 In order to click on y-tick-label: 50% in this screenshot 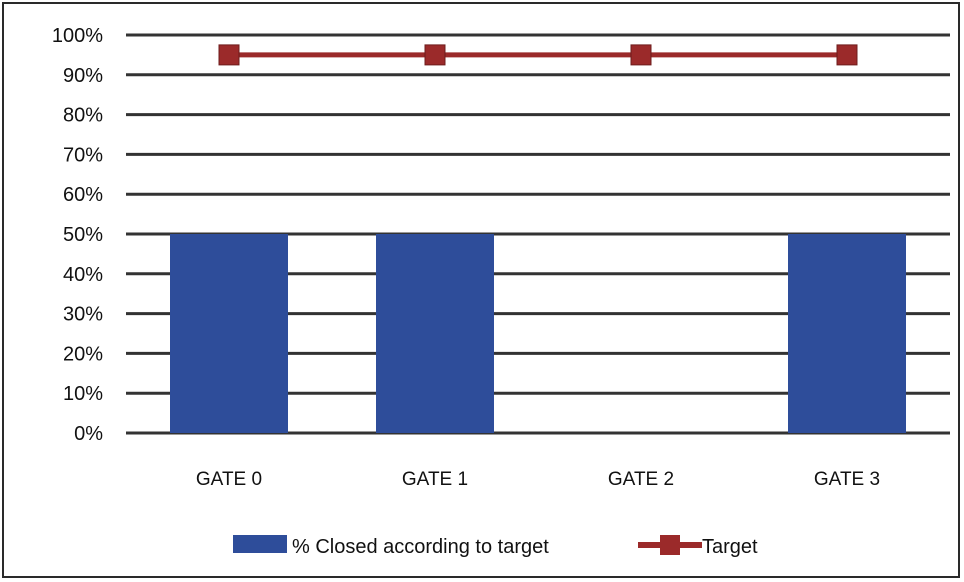, I will do `click(83, 235)`.